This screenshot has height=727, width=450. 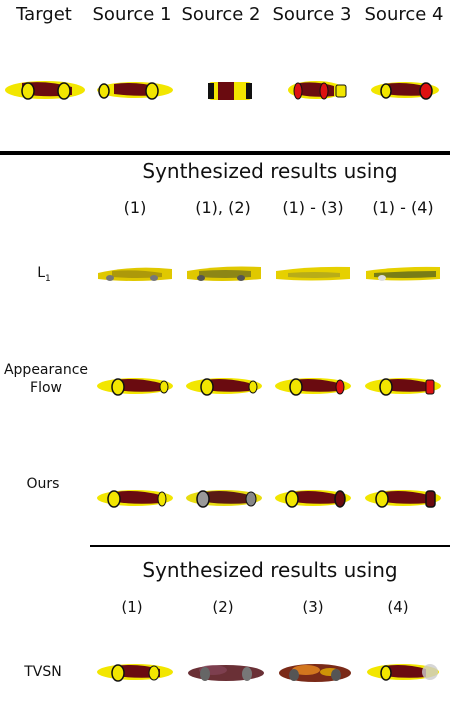 I want to click on row-label-flow: Flow, so click(x=46, y=388).